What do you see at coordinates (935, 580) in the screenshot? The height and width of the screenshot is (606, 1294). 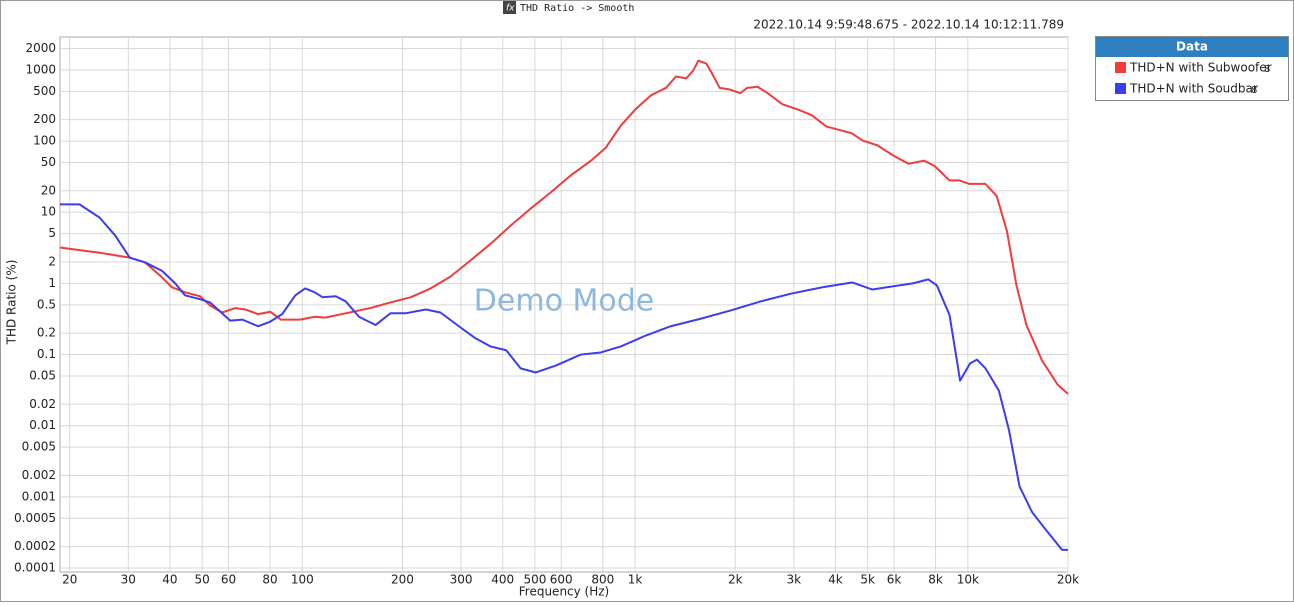 I see `x-tick-label: 8k` at bounding box center [935, 580].